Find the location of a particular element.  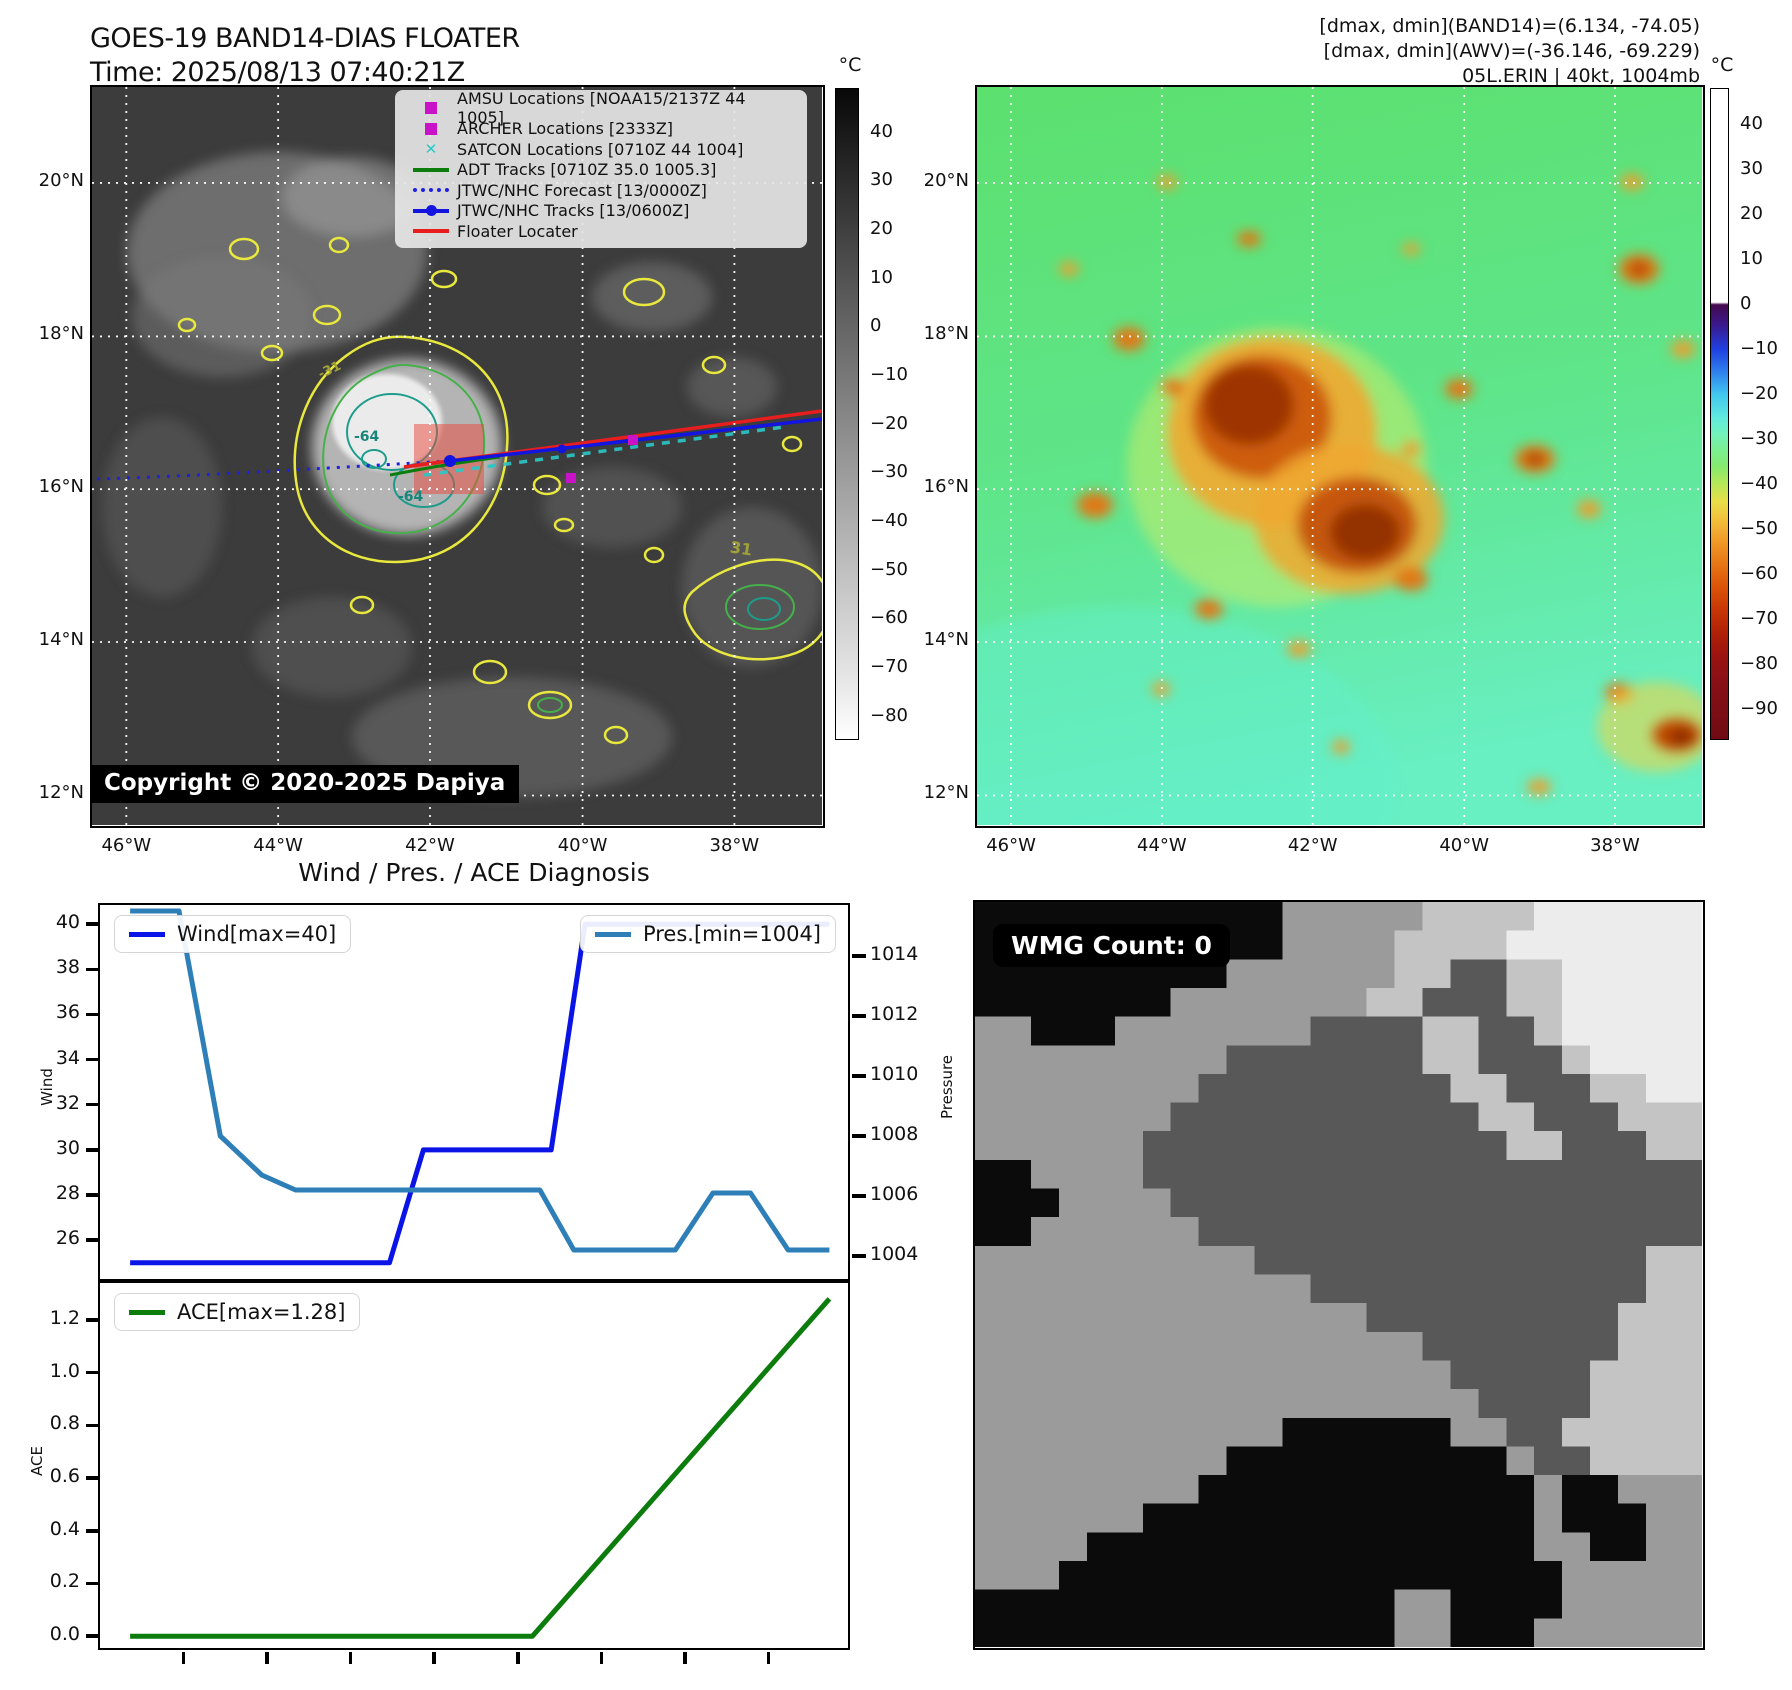

band14-colorbar: 40 30 20 10 0 −10 −20 −30 −40 −50 −60 −70 −80 is located at coordinates (871, 414).